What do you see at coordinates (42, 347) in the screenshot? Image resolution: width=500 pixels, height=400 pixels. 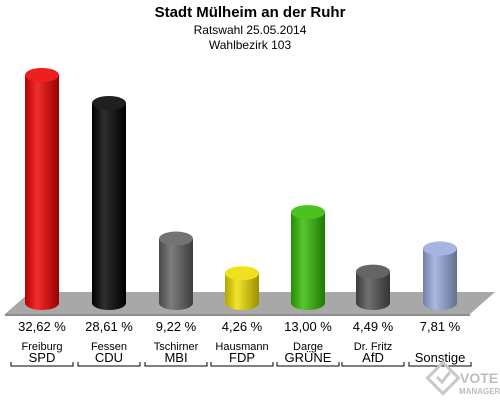 I see `candidate-label: Freiburg` at bounding box center [42, 347].